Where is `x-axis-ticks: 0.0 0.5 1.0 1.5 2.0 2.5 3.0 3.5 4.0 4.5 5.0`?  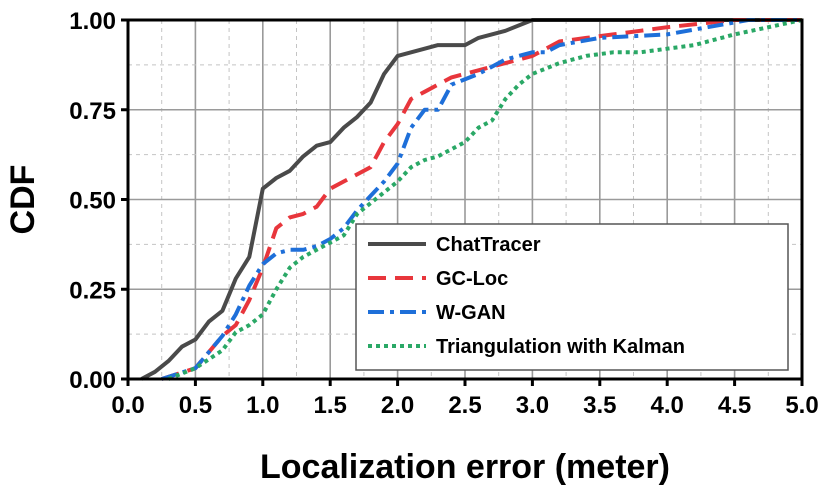
x-axis-ticks: 0.0 0.5 1.0 1.5 2.0 2.5 3.0 3.5 4.0 4.5 5.0 is located at coordinates (465, 399).